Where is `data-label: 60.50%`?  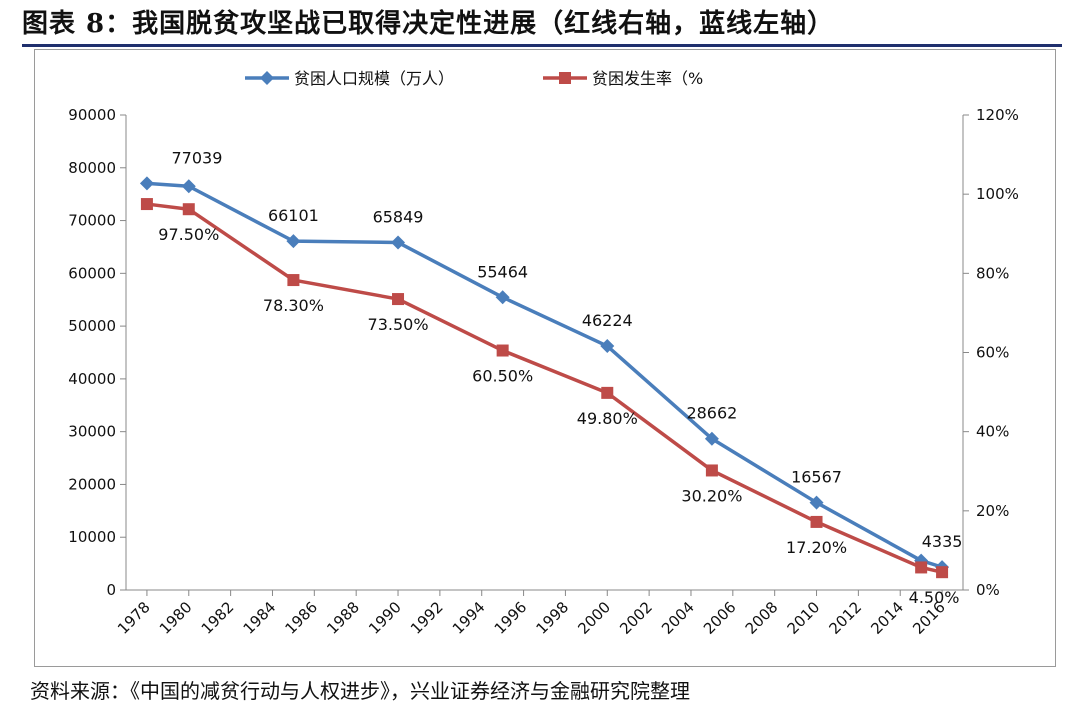
data-label: 60.50% is located at coordinates (502, 376).